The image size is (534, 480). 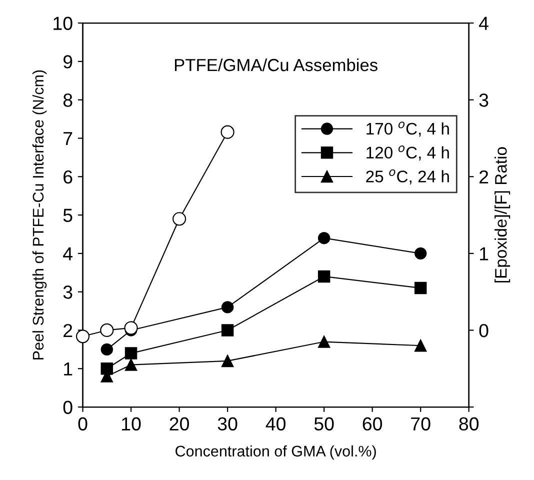 I want to click on y-tick-label: 10, so click(x=63, y=23).